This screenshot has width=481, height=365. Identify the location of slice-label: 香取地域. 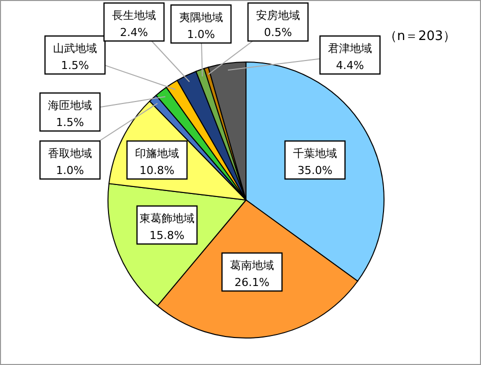
(70, 153).